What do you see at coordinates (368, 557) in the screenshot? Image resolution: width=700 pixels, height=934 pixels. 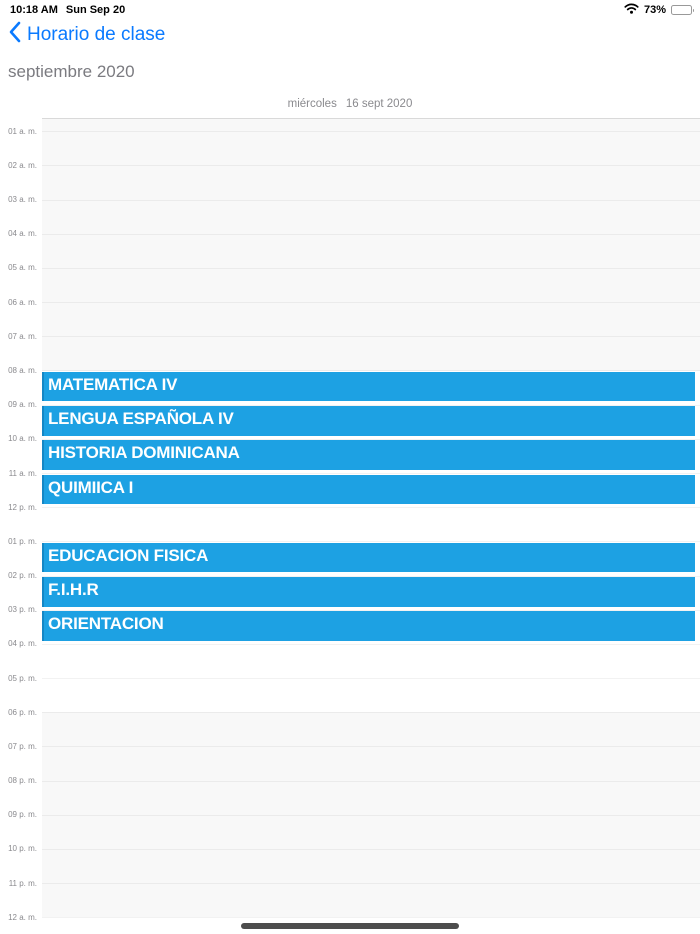 I see `event-block: EDUCACION FISICA` at bounding box center [368, 557].